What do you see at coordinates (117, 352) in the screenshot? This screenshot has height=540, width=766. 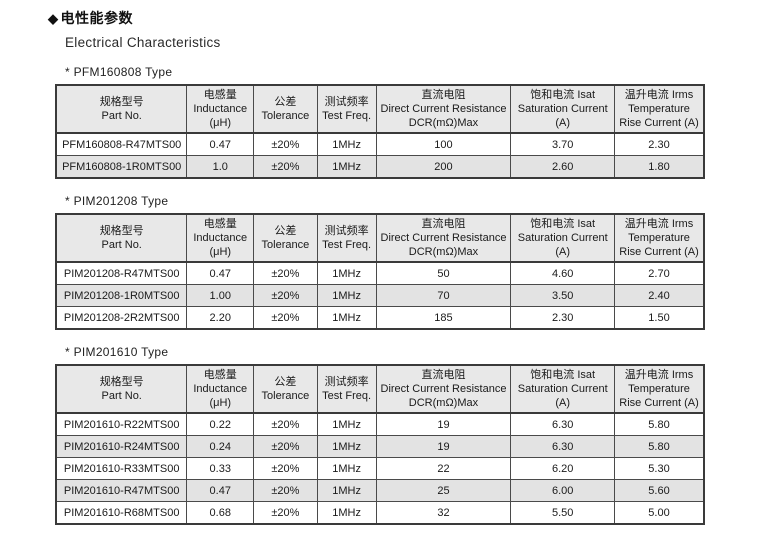 I see `section-label: * PIM201610 Type` at bounding box center [117, 352].